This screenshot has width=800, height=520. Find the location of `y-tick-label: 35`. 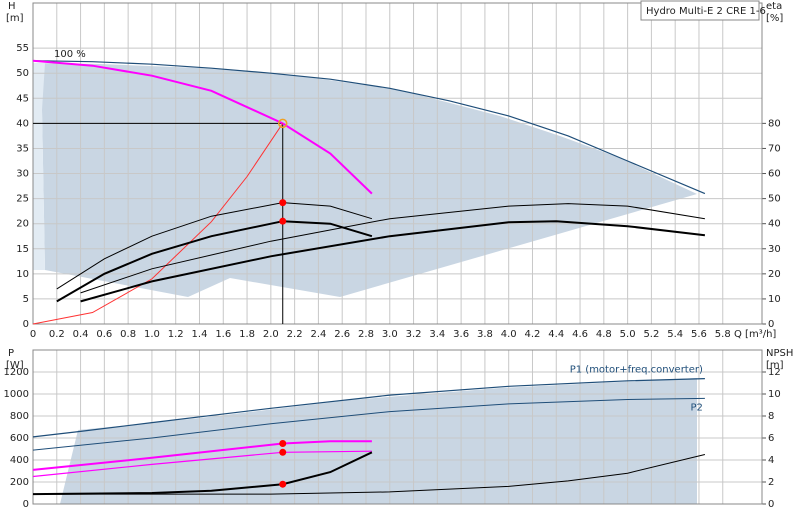

y-tick-label: 35 is located at coordinates (22, 148).